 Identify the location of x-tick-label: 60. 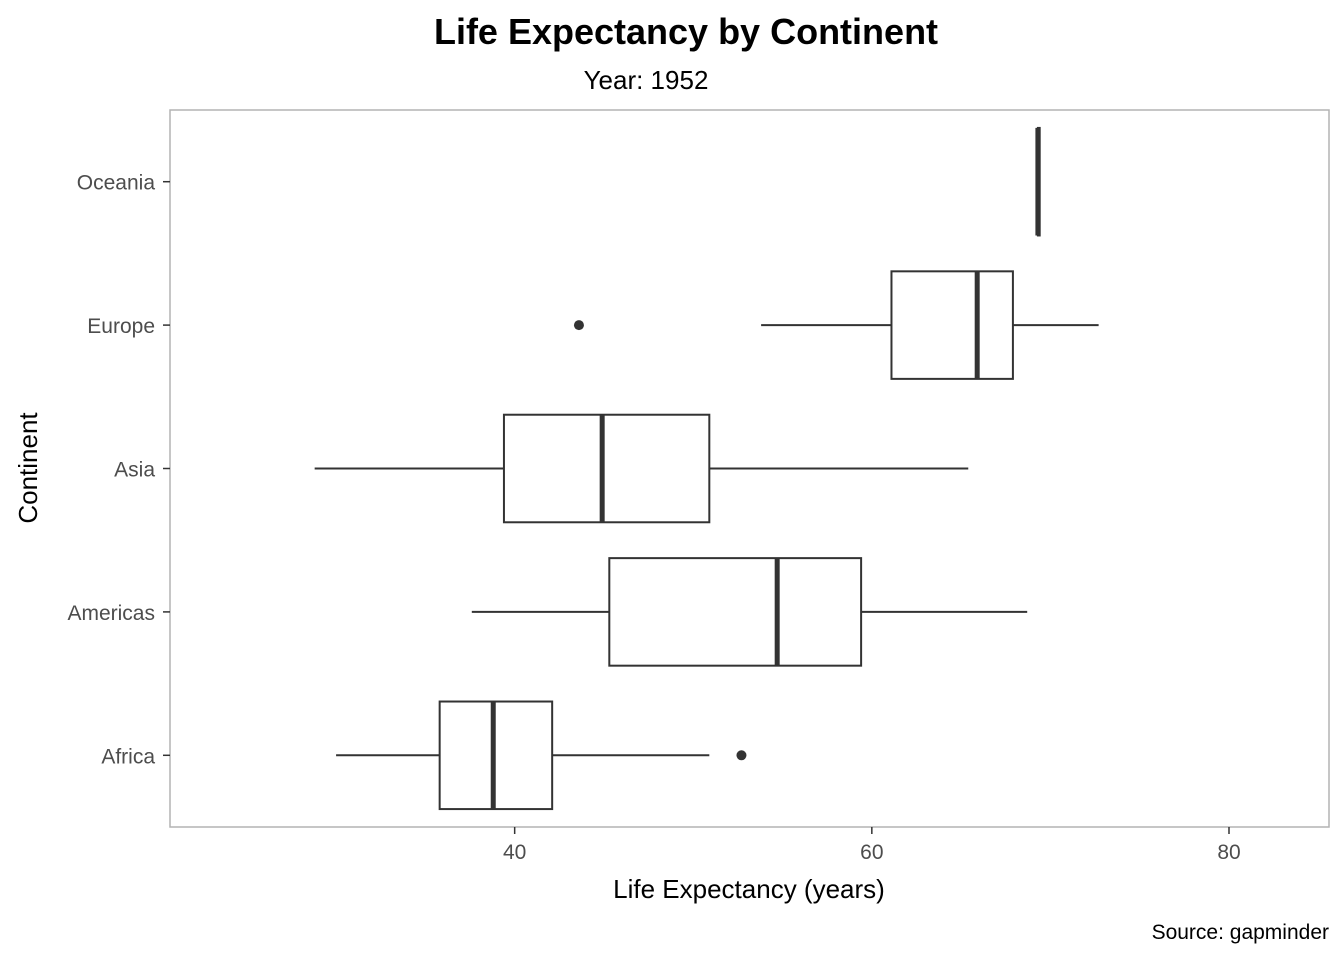
(871, 852).